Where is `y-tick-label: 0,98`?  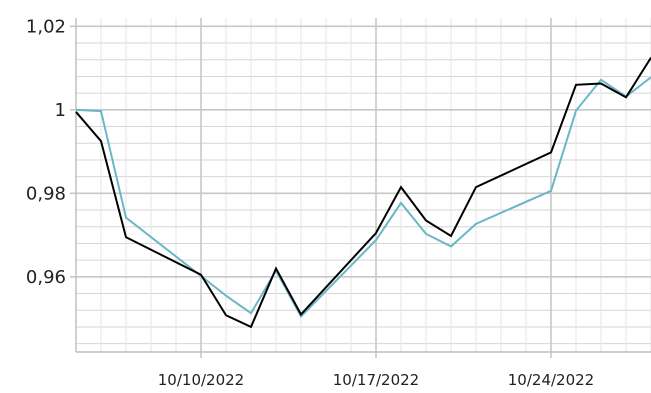 y-tick-label: 0,98 is located at coordinates (46, 193).